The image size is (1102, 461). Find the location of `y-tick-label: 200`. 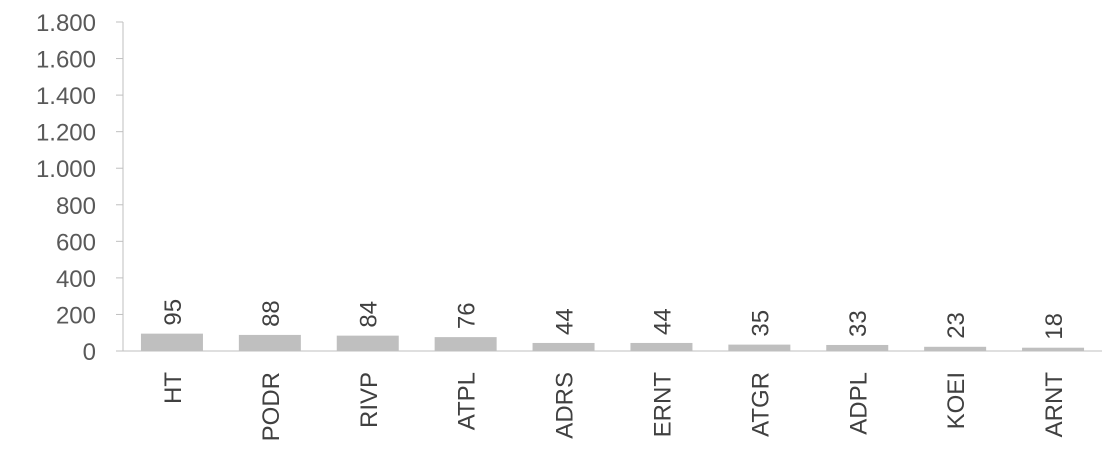

y-tick-label: 200 is located at coordinates (76, 315).